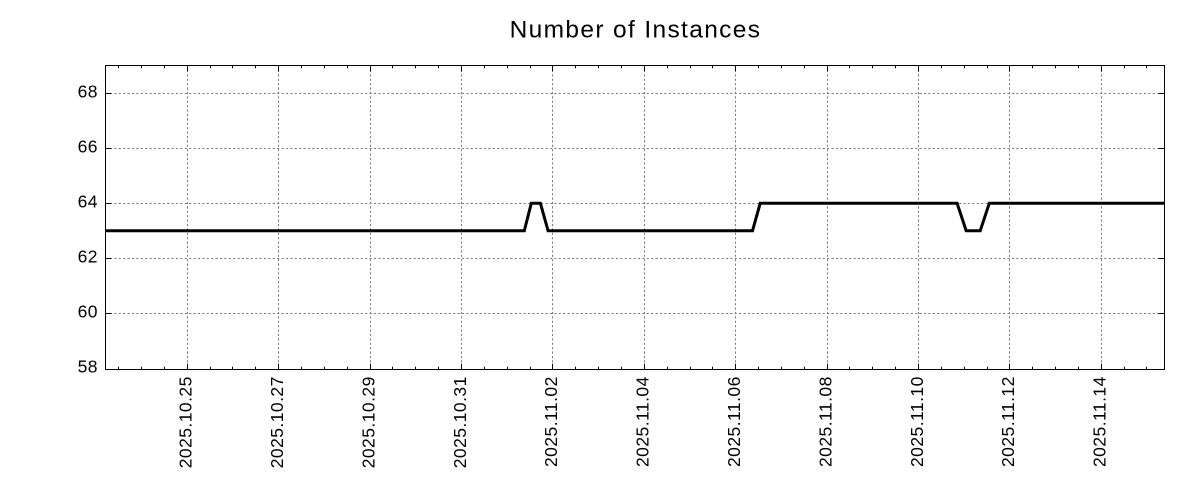  What do you see at coordinates (88, 367) in the screenshot?
I see `svg-text: 58` at bounding box center [88, 367].